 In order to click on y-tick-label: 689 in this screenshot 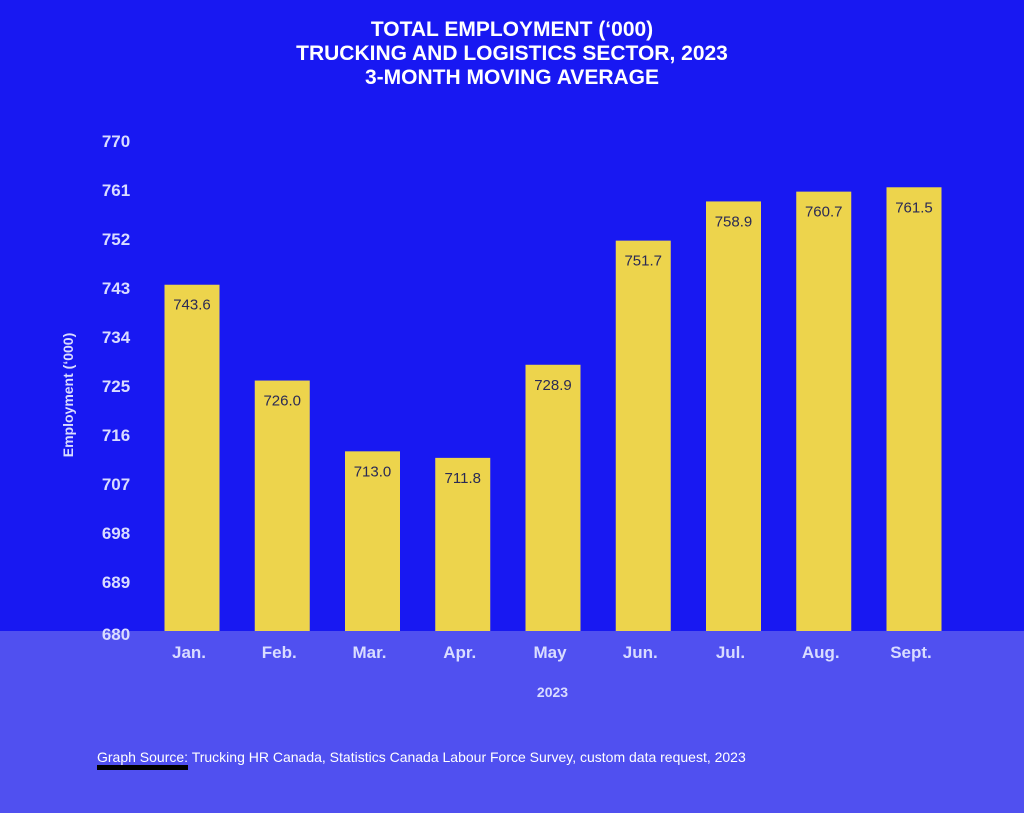, I will do `click(116, 582)`.